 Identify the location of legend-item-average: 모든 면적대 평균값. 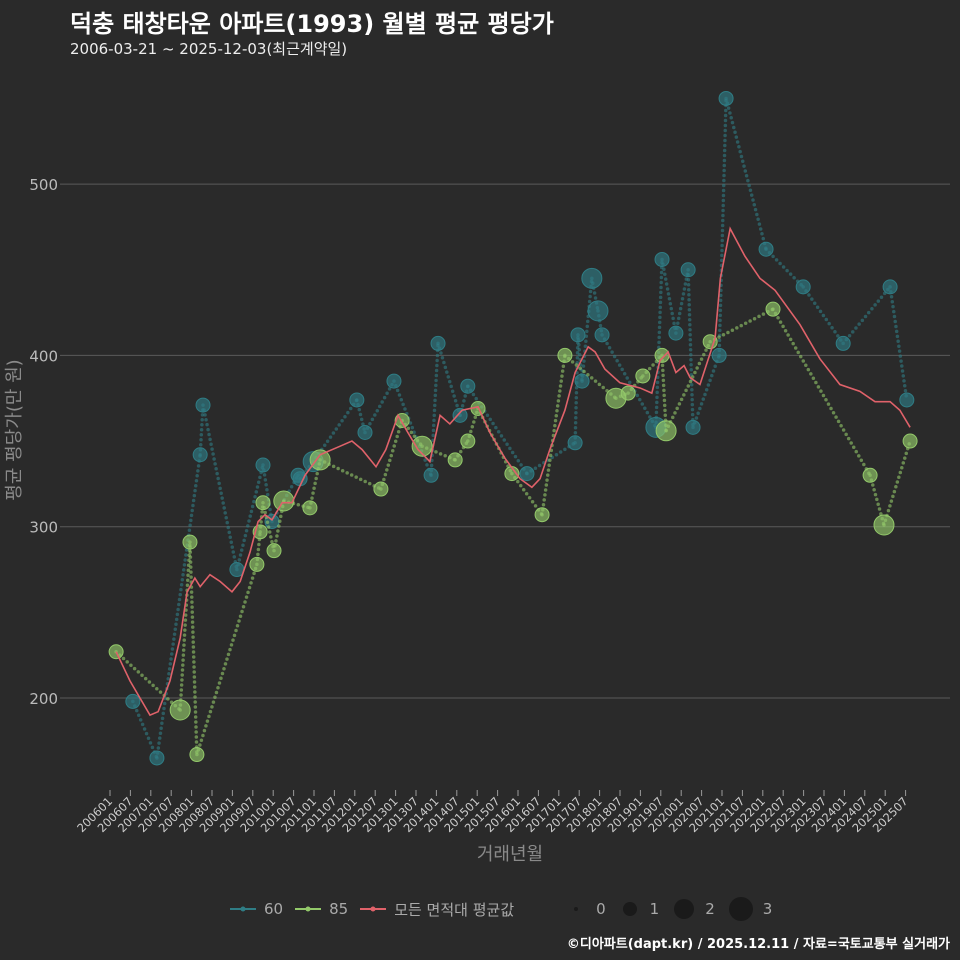
(437, 909).